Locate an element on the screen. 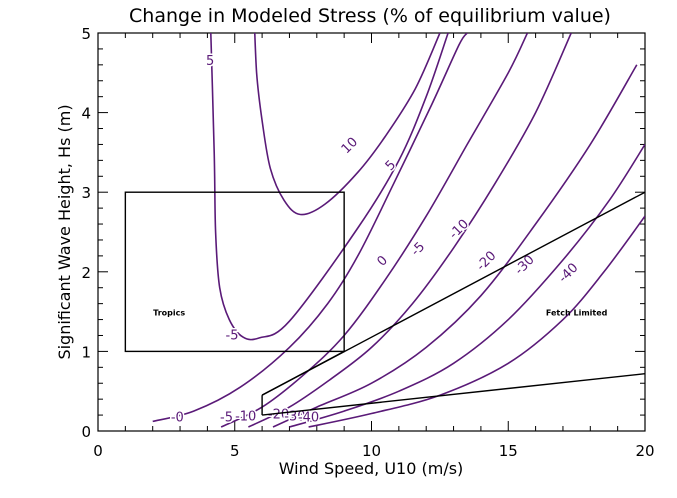  y-tick-label: 4 is located at coordinates (86, 114).